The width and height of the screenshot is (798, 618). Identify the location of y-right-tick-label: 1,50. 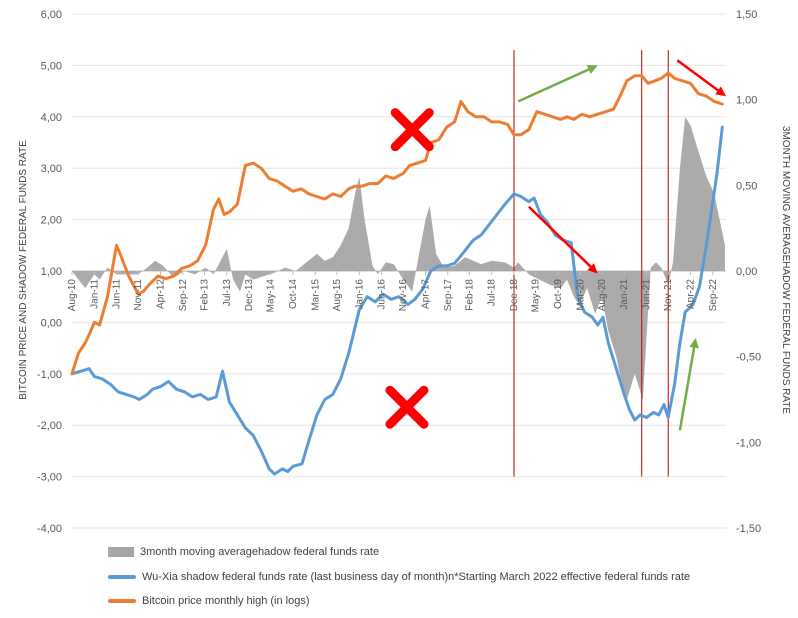
(746, 15).